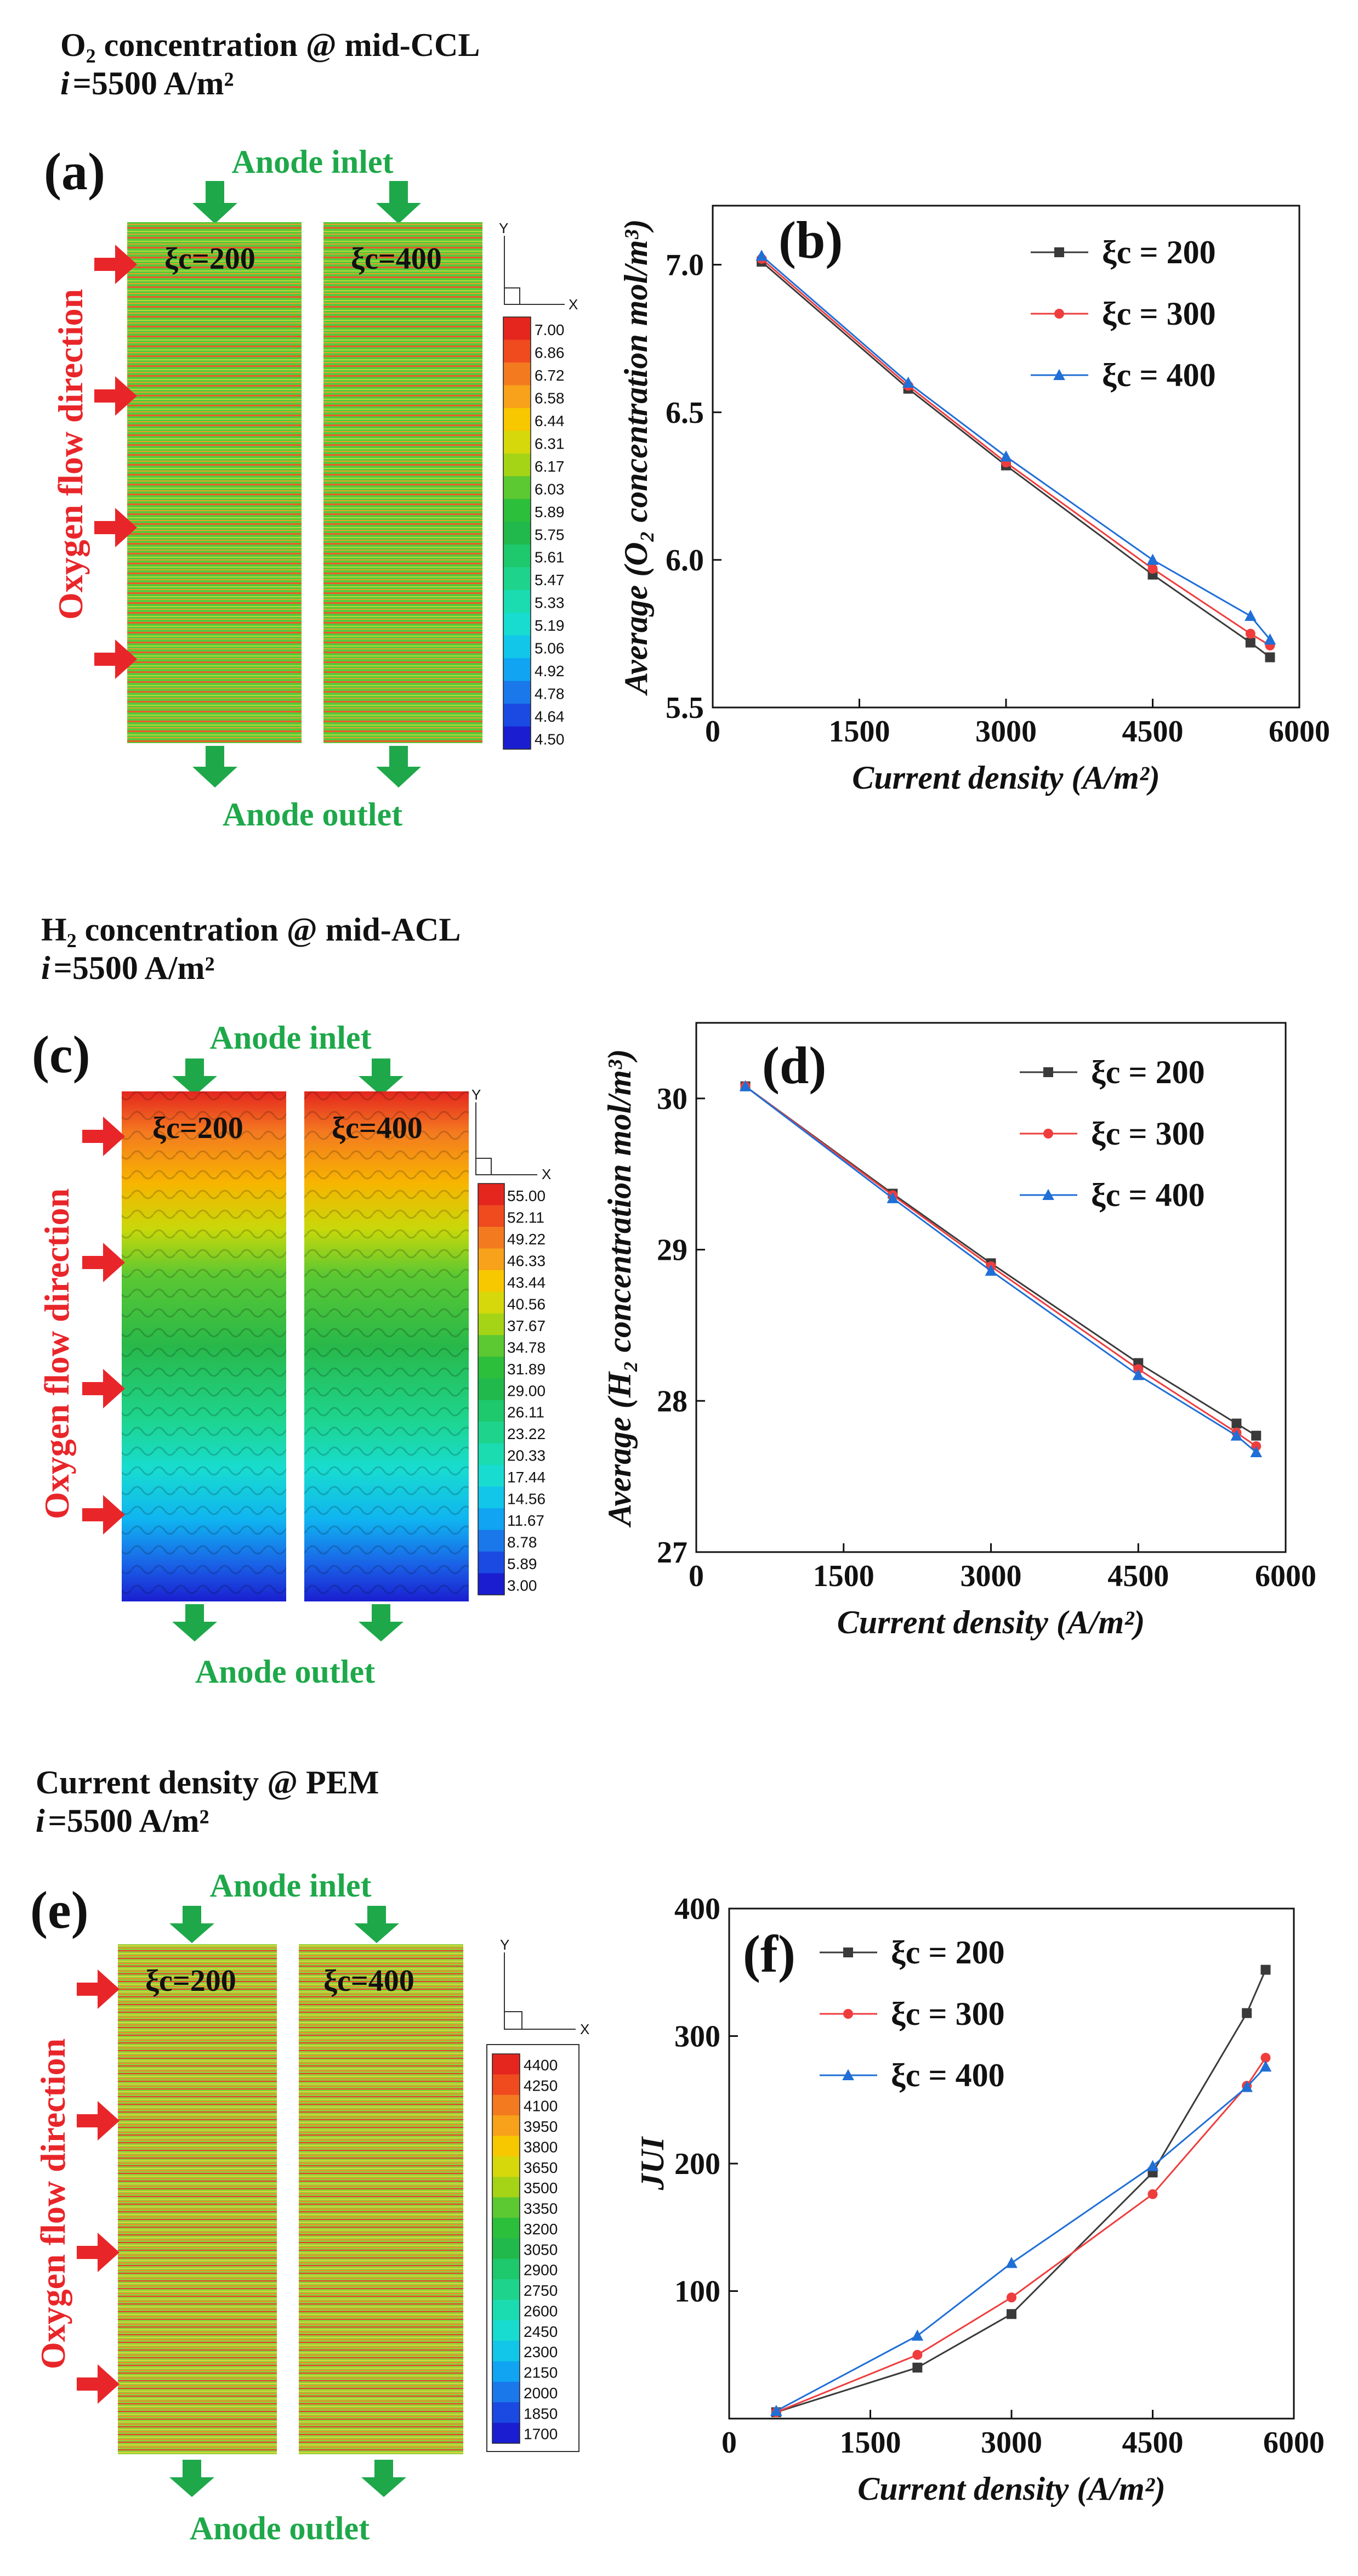 Image resolution: width=1358 pixels, height=2576 pixels. Describe the element at coordinates (312, 814) in the screenshot. I see `anode-outlet-label-a: Anode outlet` at that location.